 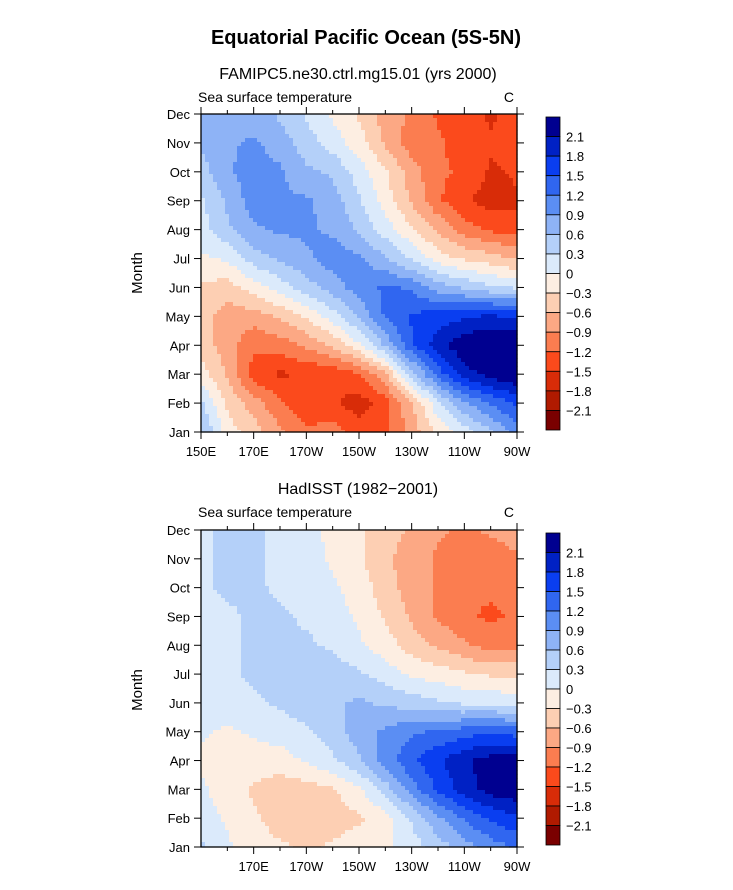 I want to click on panel-title: HadISST (1982−2001), so click(x=358, y=489).